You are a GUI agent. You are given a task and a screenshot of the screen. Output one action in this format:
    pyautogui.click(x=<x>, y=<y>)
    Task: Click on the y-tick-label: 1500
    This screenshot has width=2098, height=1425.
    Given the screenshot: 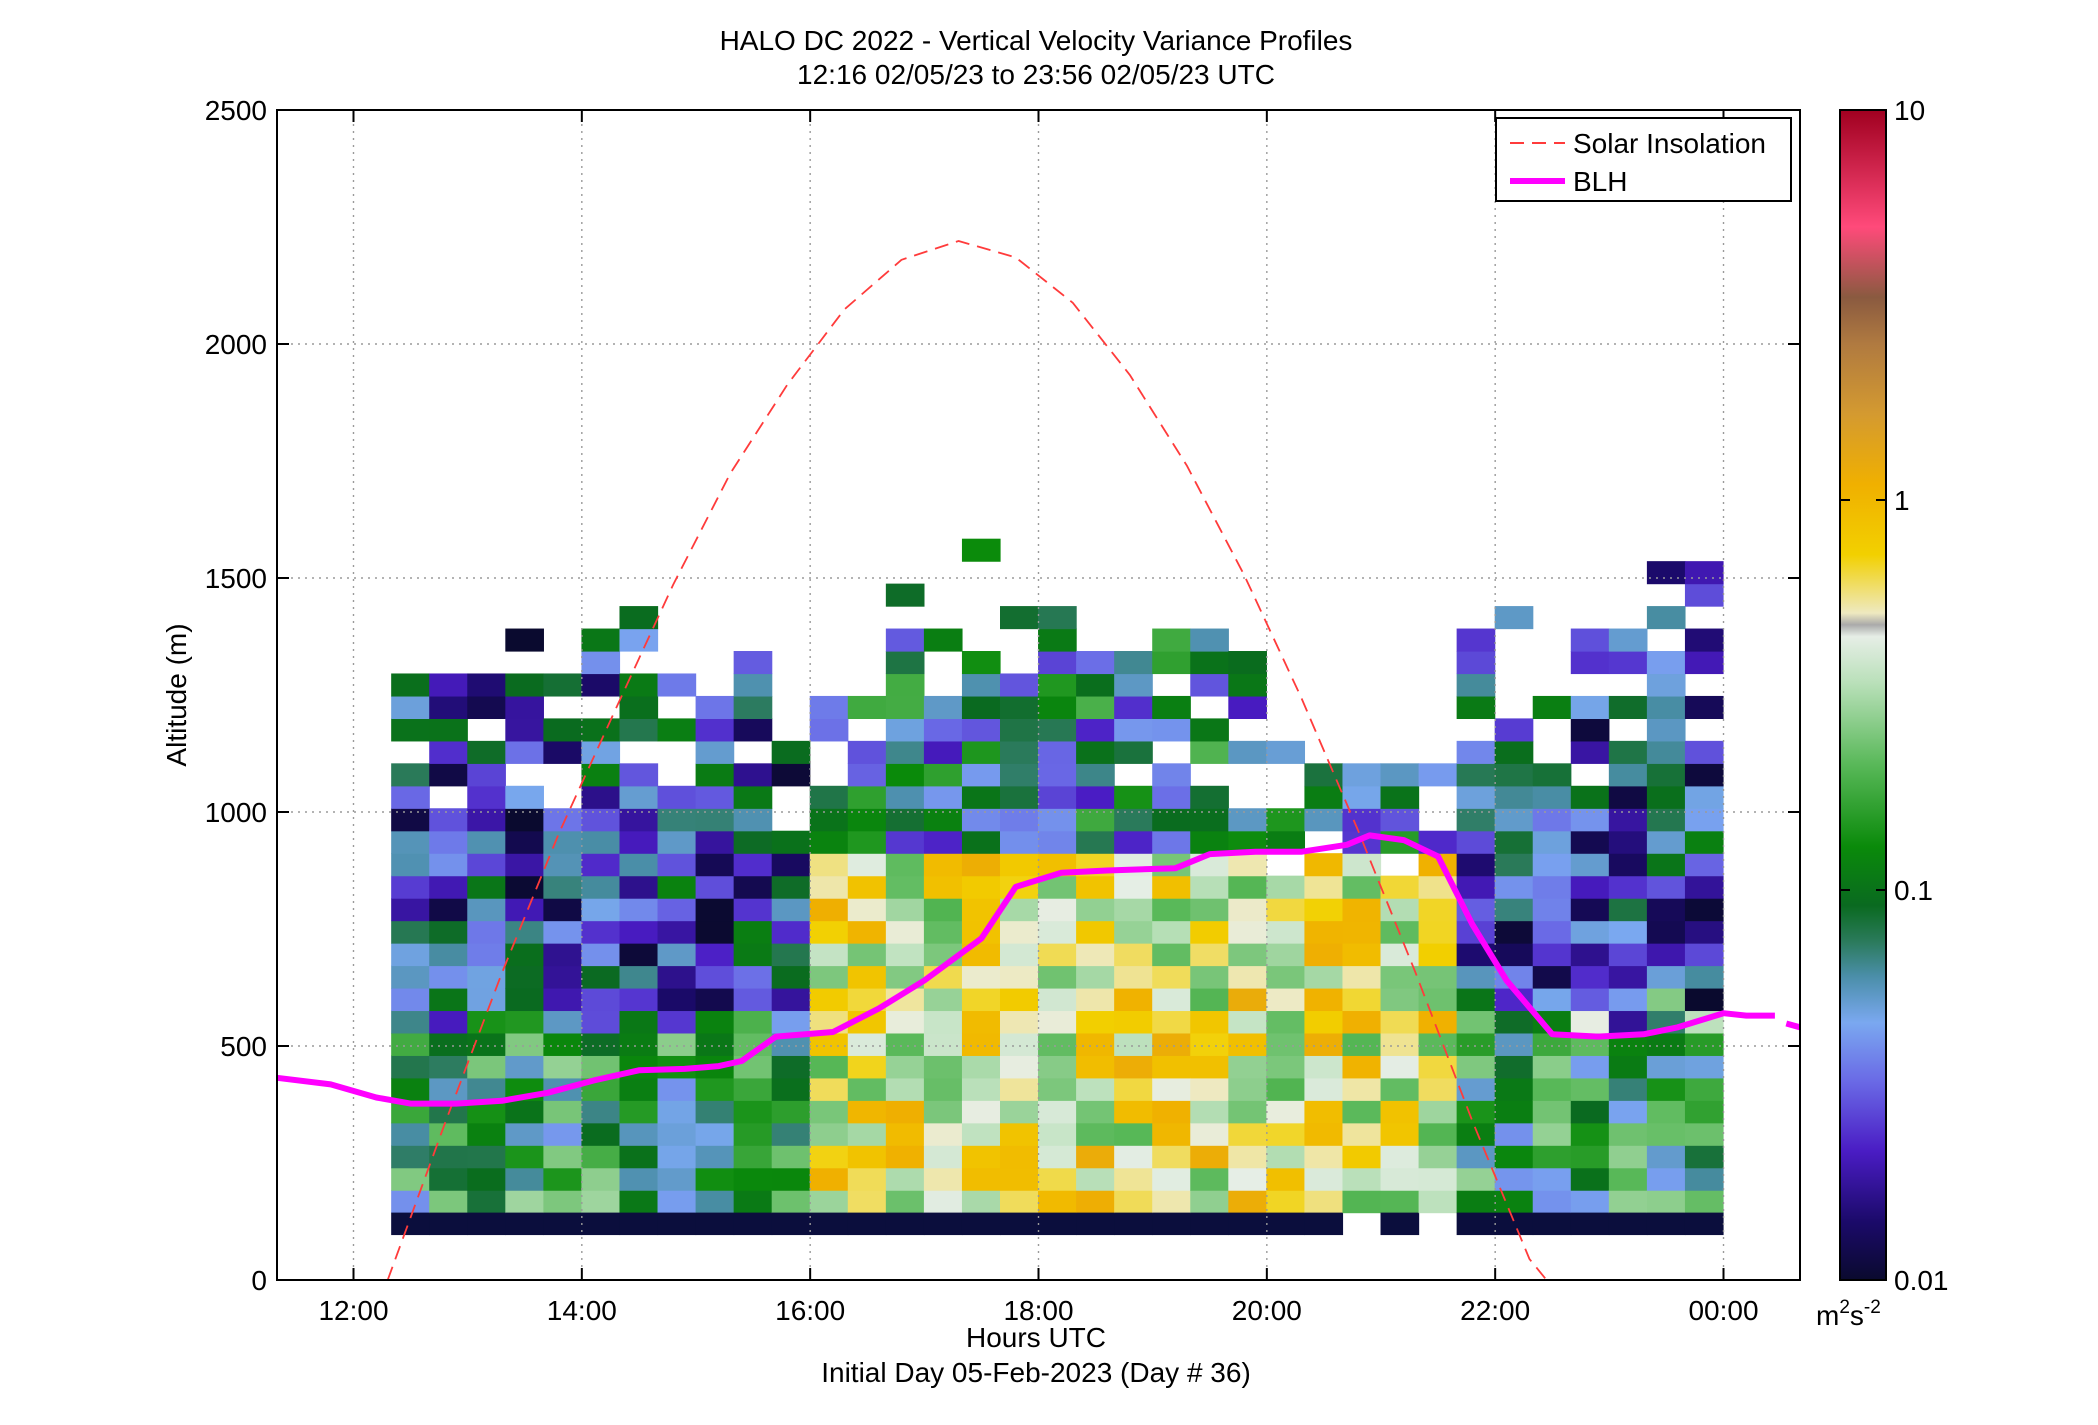 What is the action you would take?
    pyautogui.click(x=236, y=578)
    